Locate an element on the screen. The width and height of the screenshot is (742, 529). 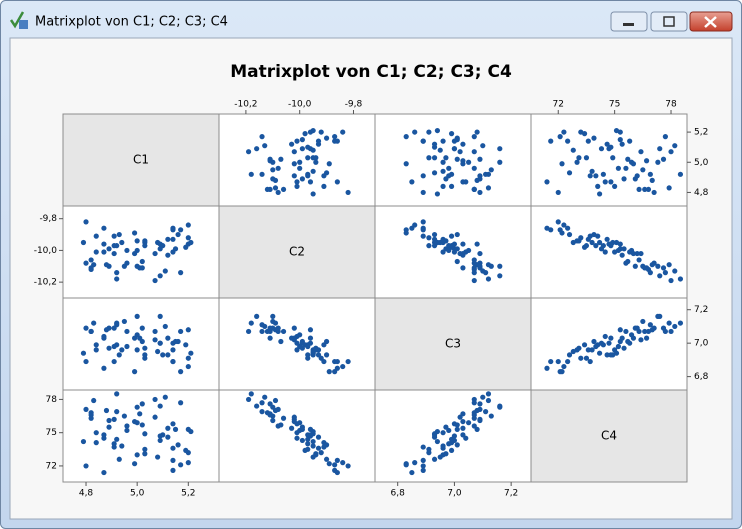
minimize-button is located at coordinates (629, 21).